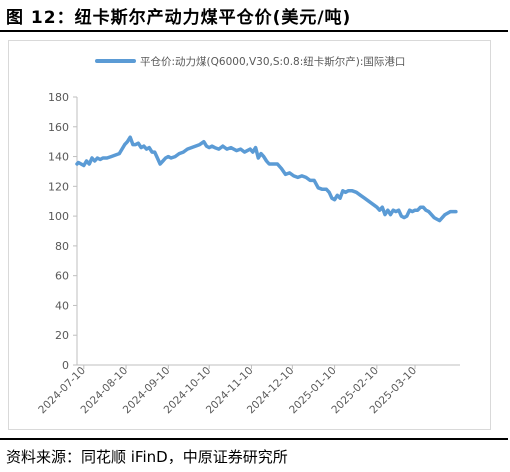  What do you see at coordinates (62, 246) in the screenshot?
I see `y-tick-label: 80` at bounding box center [62, 246].